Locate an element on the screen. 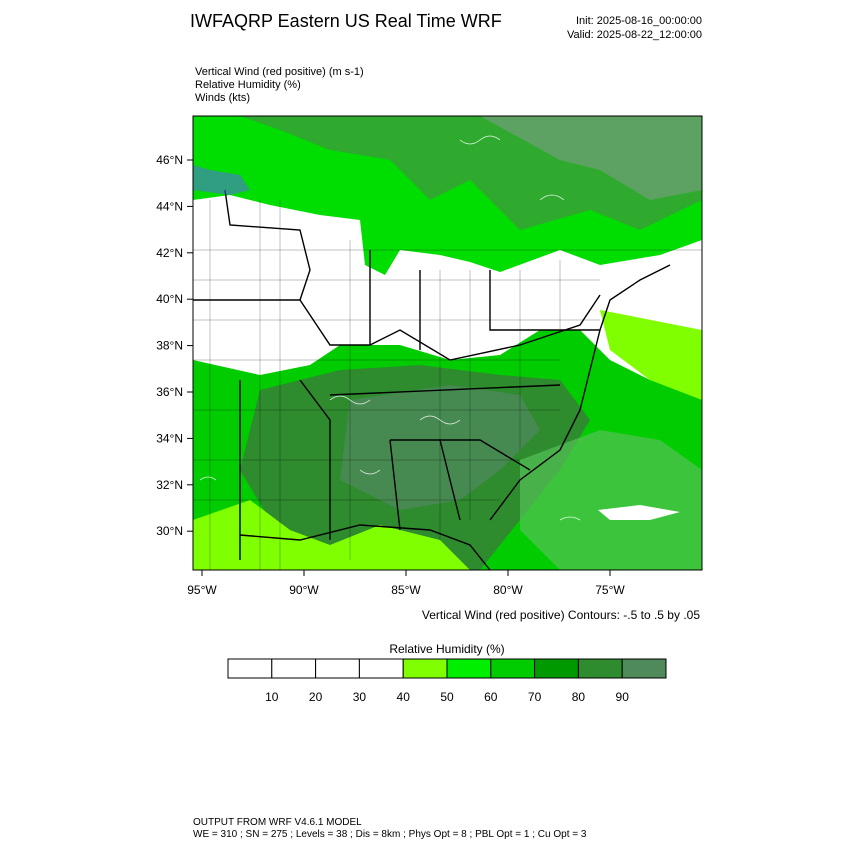 This screenshot has width=850, height=850. valid-time: Valid: 2025-08-22_12:00:00 is located at coordinates (634, 35).